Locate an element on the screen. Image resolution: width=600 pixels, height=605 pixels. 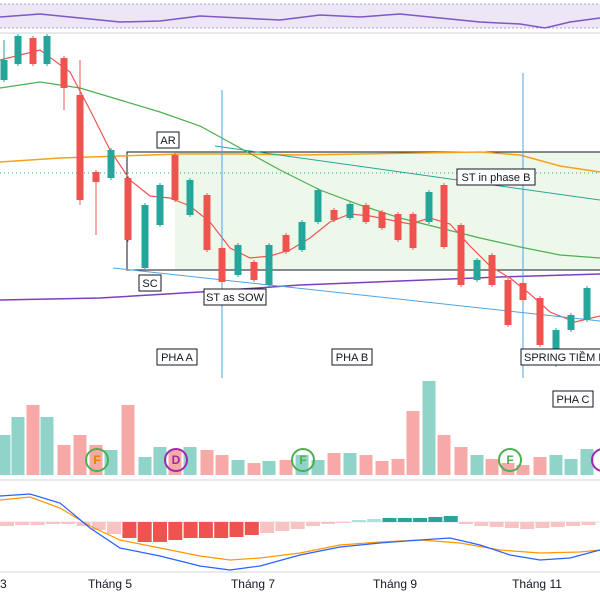
x-axis-label: Tháng 7 is located at coordinates (253, 584).